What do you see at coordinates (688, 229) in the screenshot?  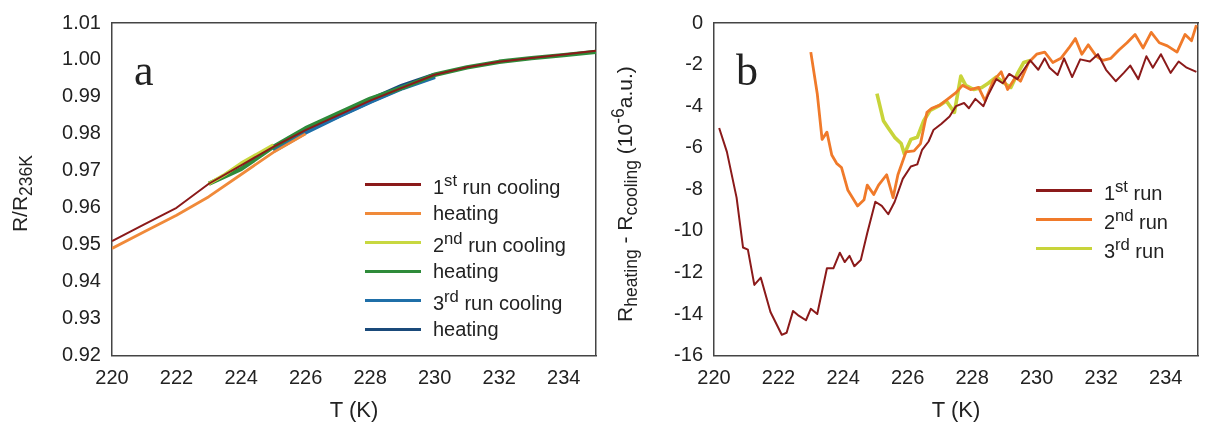 I see `y-tick-label: -10` at bounding box center [688, 229].